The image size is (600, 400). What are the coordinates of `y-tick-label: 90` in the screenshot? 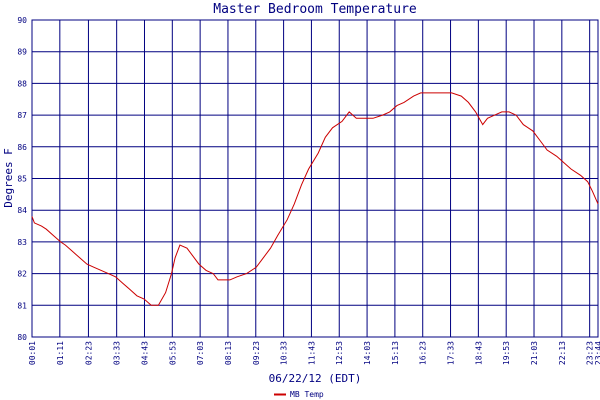 It's located at (22, 20).